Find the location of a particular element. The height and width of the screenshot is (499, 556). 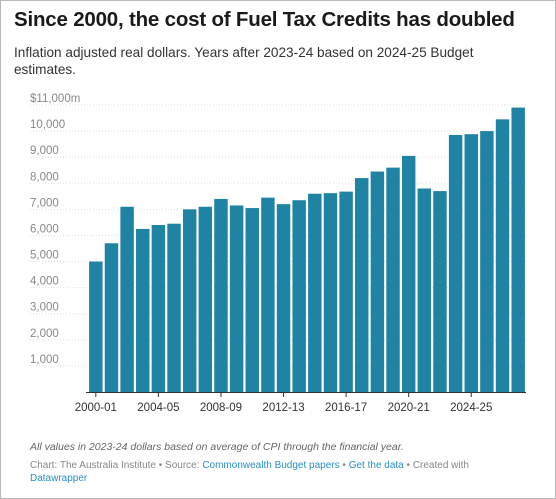

y-tick-label: 5,000 is located at coordinates (44, 256).